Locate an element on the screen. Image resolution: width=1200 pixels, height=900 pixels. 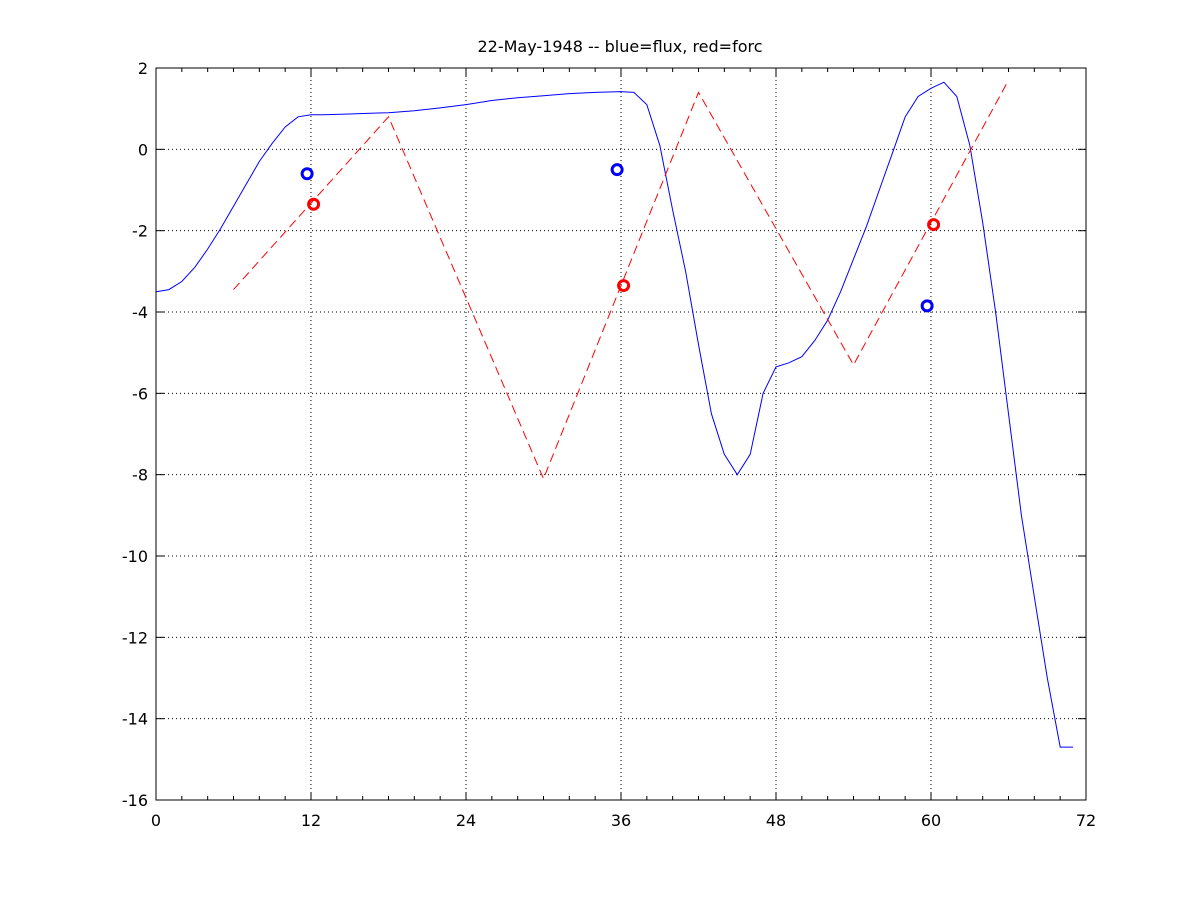
y-tick-label: -16 is located at coordinates (135, 800).